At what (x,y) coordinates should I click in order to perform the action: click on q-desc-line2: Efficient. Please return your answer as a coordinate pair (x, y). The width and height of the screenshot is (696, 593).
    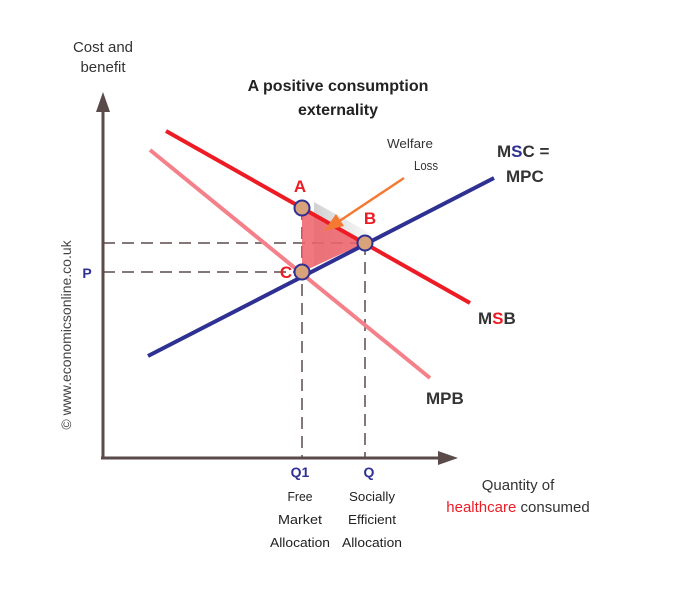
    Looking at the image, I should click on (372, 519).